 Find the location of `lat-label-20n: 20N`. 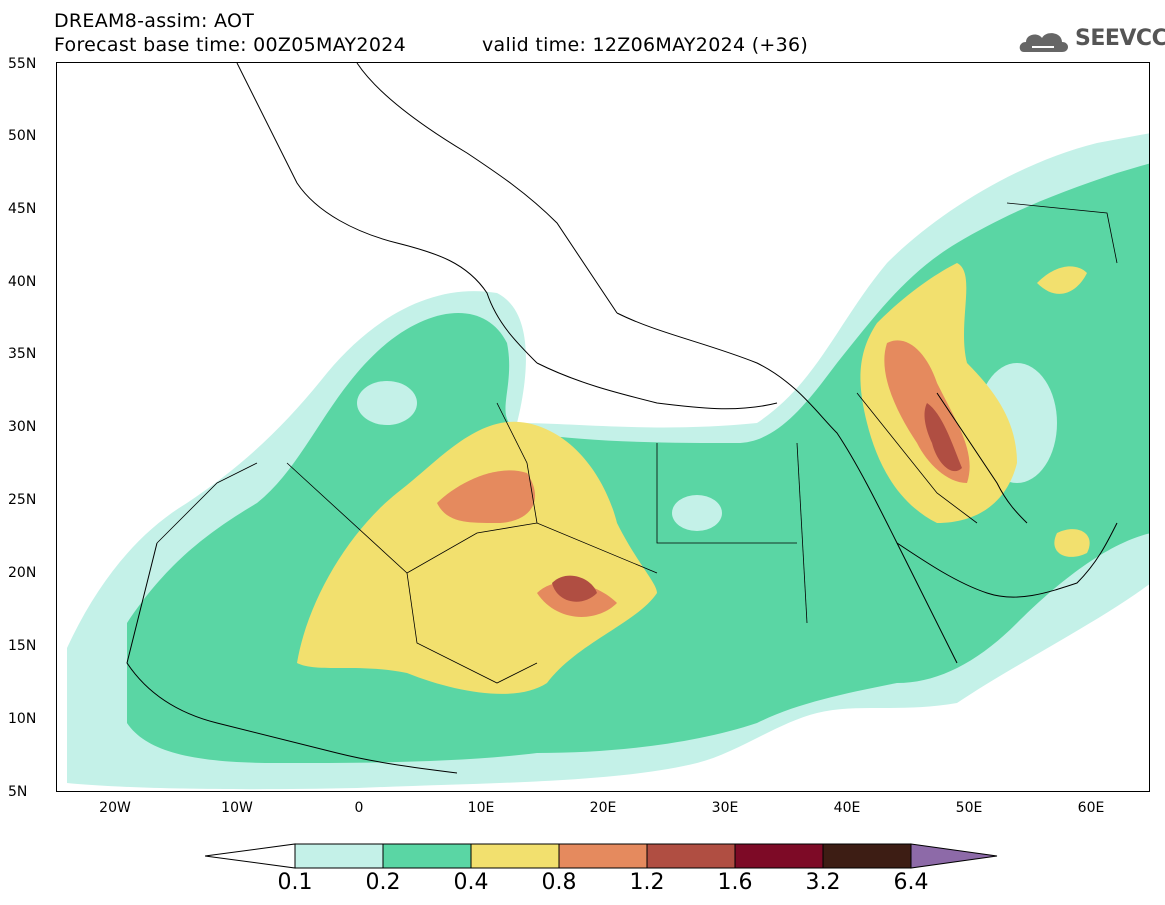

lat-label-20n: 20N is located at coordinates (22, 573).